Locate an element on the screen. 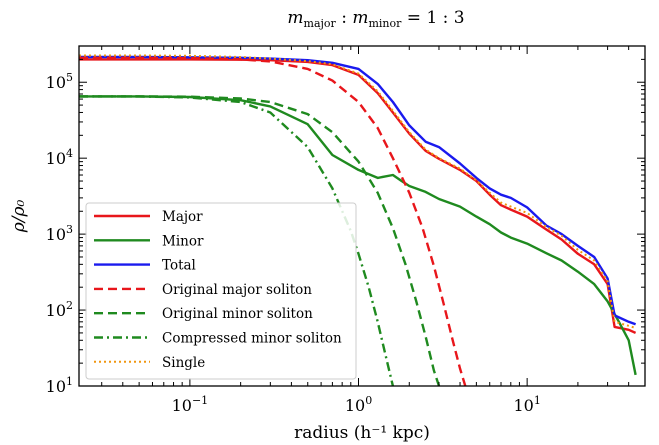 This screenshot has height=445, width=659. y-tick-label: 10⁵ is located at coordinates (59, 81).